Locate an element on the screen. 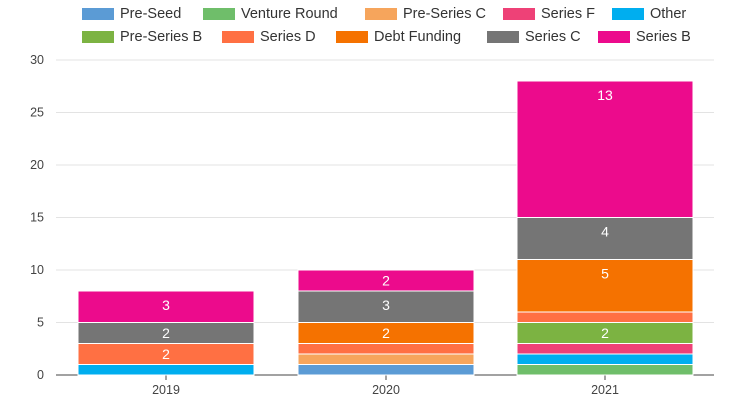 This screenshot has width=756, height=417. legend-item-venture-round: Venture Round is located at coordinates (270, 14).